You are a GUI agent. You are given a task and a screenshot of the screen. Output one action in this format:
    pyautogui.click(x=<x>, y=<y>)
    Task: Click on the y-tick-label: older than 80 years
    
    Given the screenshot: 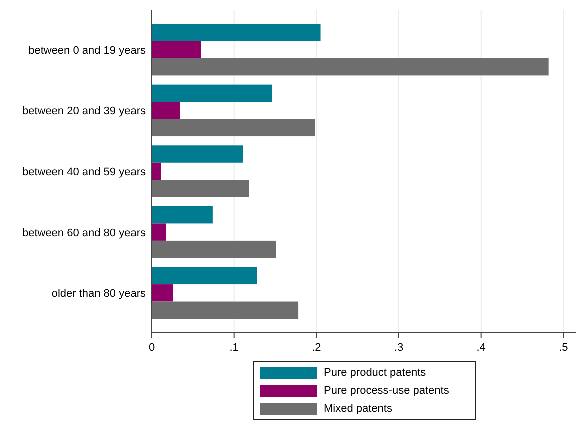 What is the action you would take?
    pyautogui.click(x=99, y=294)
    